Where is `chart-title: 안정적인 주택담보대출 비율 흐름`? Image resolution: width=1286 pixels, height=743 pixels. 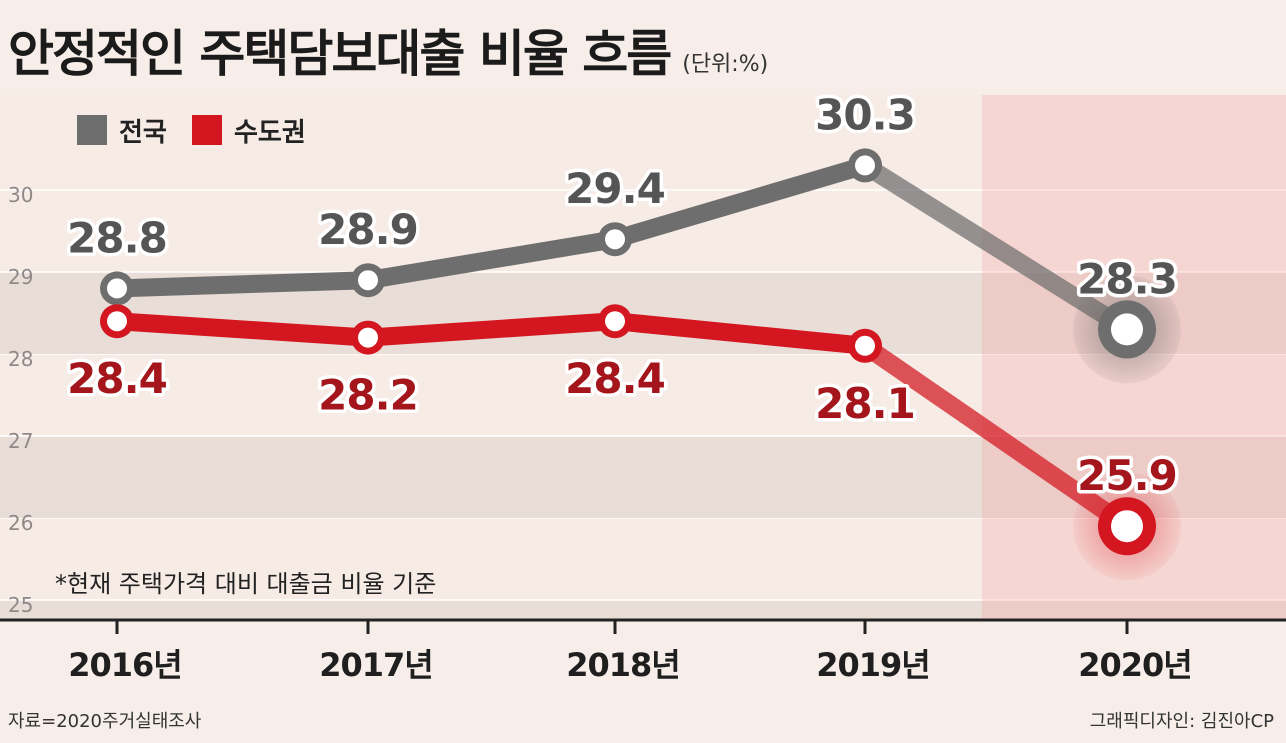
chart-title: 안정적인 주택담보대출 비율 흐름 is located at coordinates (340, 54).